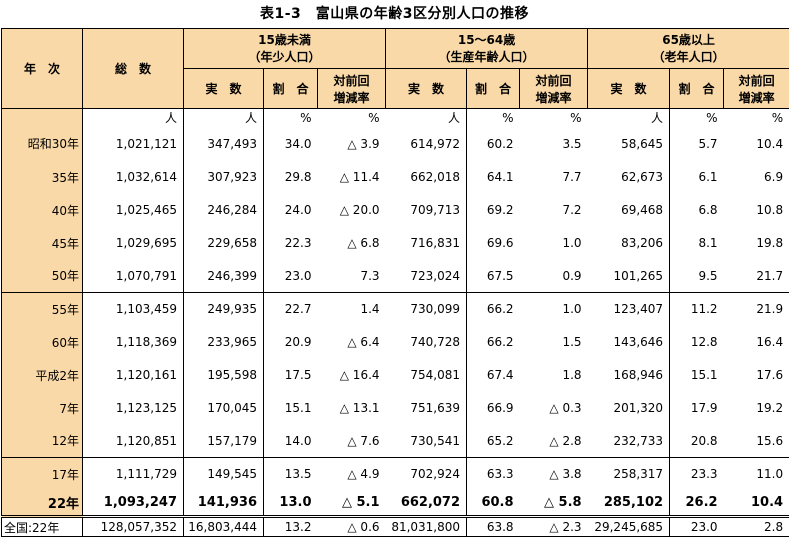  Describe the element at coordinates (493, 243) in the screenshot. I see `data-cell: 69.6` at that location.